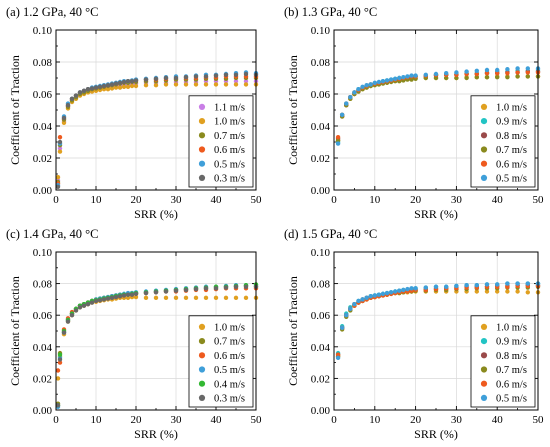 The width and height of the screenshot is (550, 447). What do you see at coordinates (43, 191) in the screenshot?
I see `y-tick-label: 0.00` at bounding box center [43, 191].